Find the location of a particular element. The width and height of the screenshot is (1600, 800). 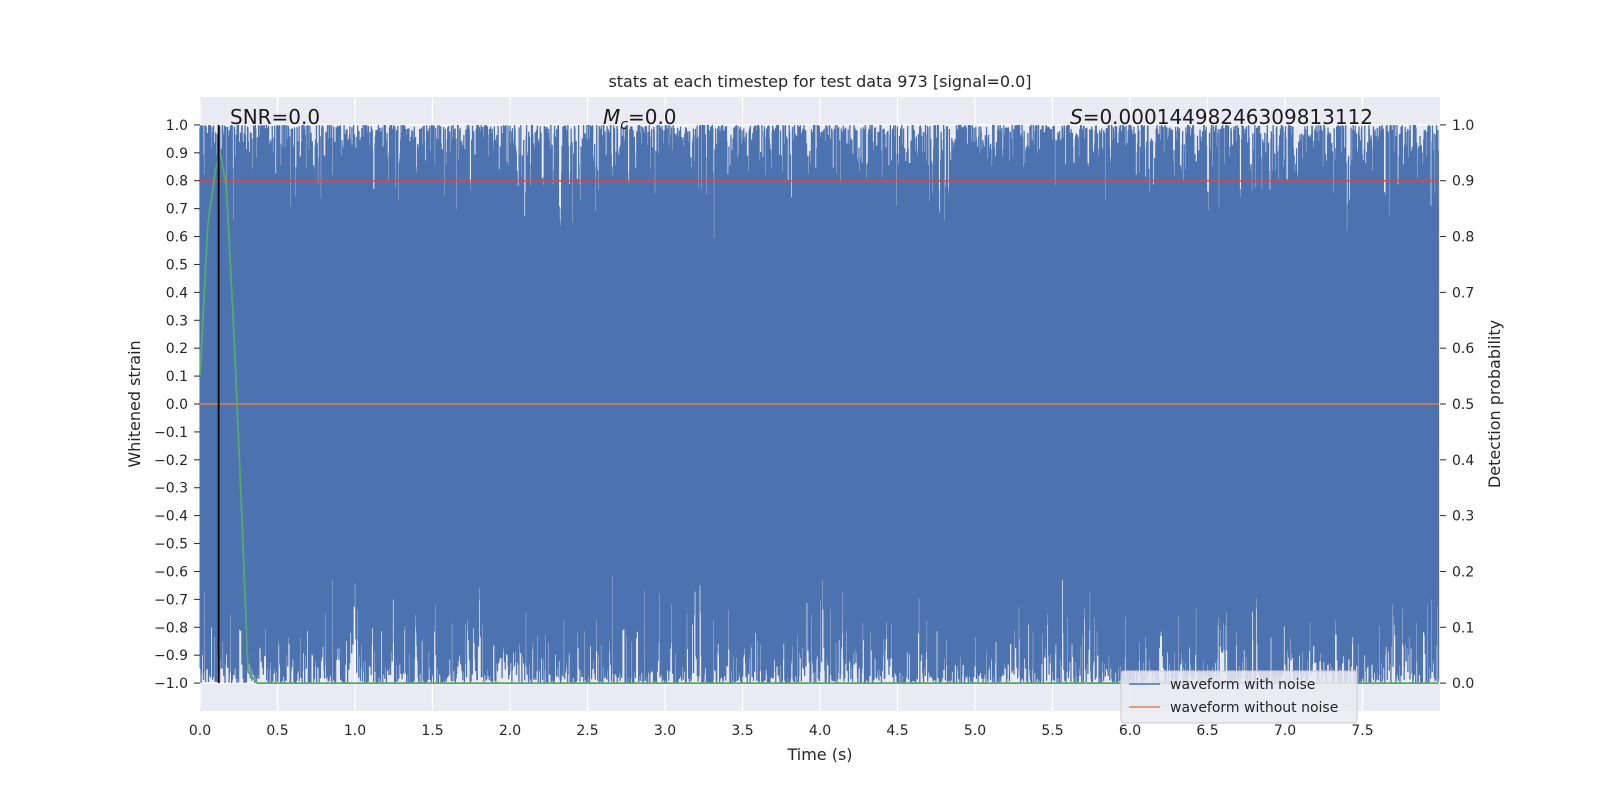

y-axis-right-ticks: 1.0 0.9 0.8 0.7 0.6 0.5 0.4 0.3 0.2 0.1 0.0 is located at coordinates (1457, 405).